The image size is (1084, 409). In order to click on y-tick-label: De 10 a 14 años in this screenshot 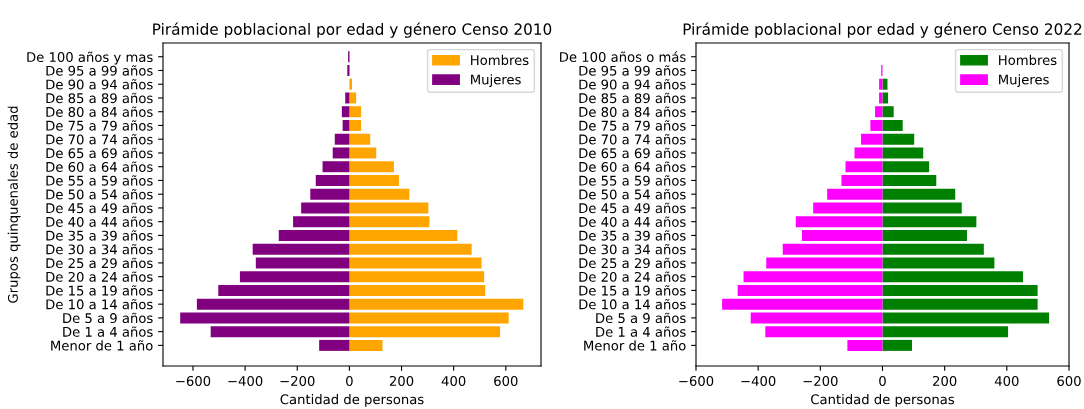, I will do `click(99, 304)`.